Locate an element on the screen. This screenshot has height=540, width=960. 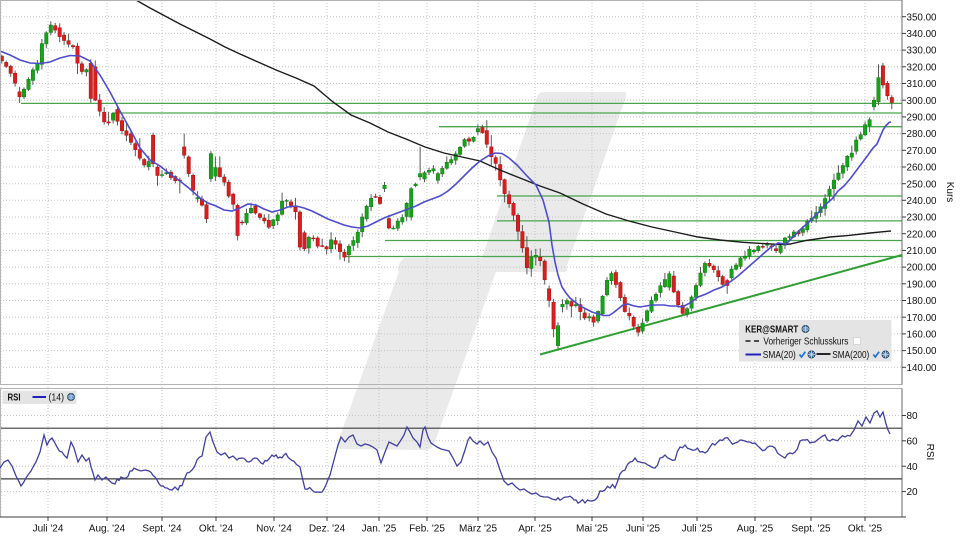
svg-text: März '25 is located at coordinates (478, 529).